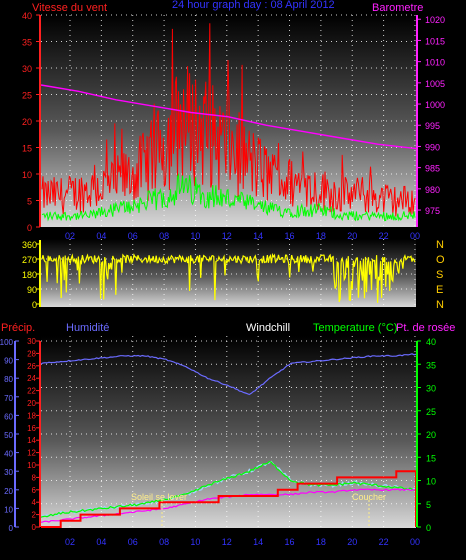  I want to click on temp-tick-label: 10, so click(431, 482).